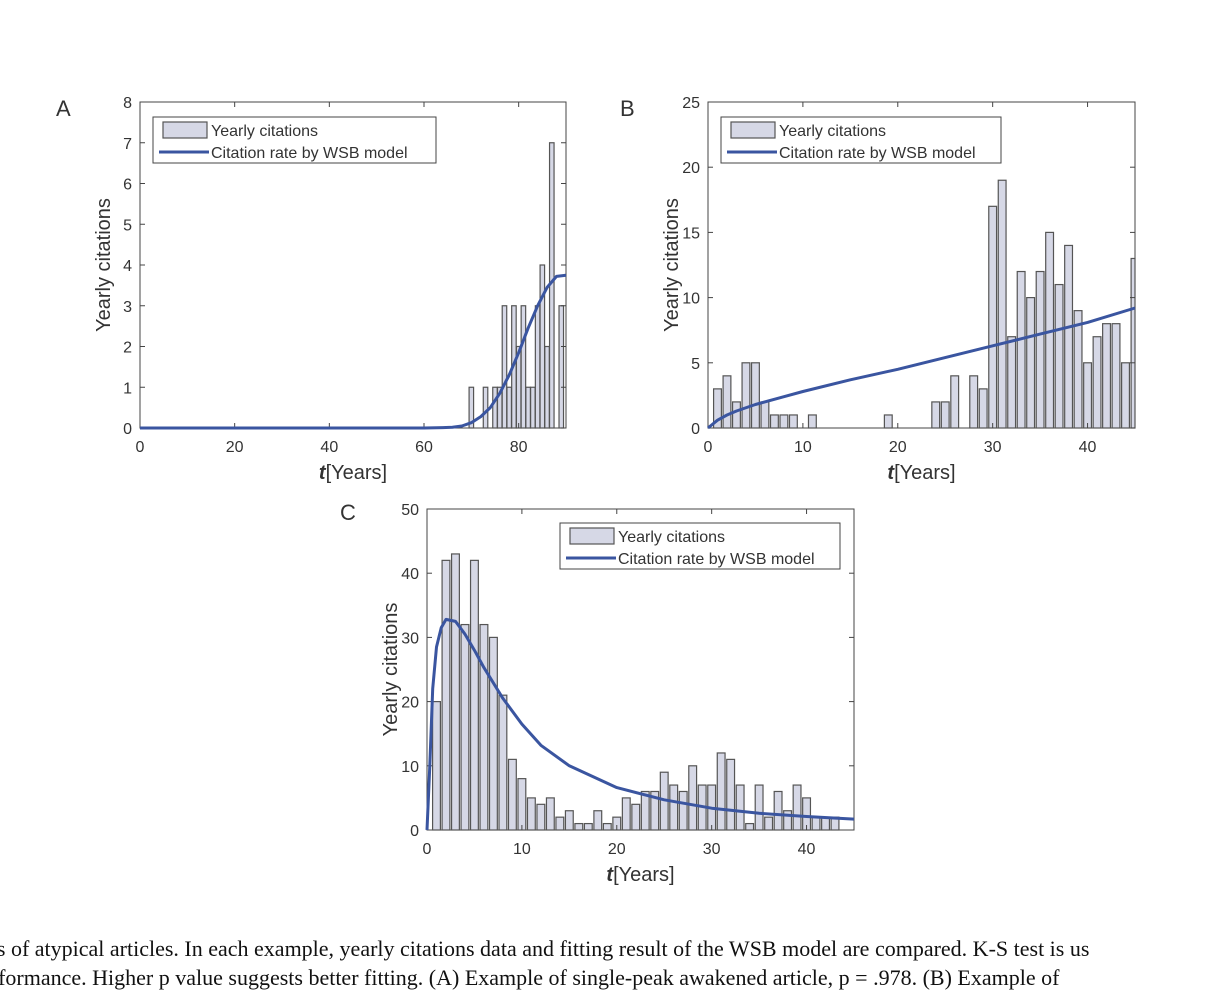 The height and width of the screenshot is (992, 1226). I want to click on y-tick-label: 15, so click(691, 233).